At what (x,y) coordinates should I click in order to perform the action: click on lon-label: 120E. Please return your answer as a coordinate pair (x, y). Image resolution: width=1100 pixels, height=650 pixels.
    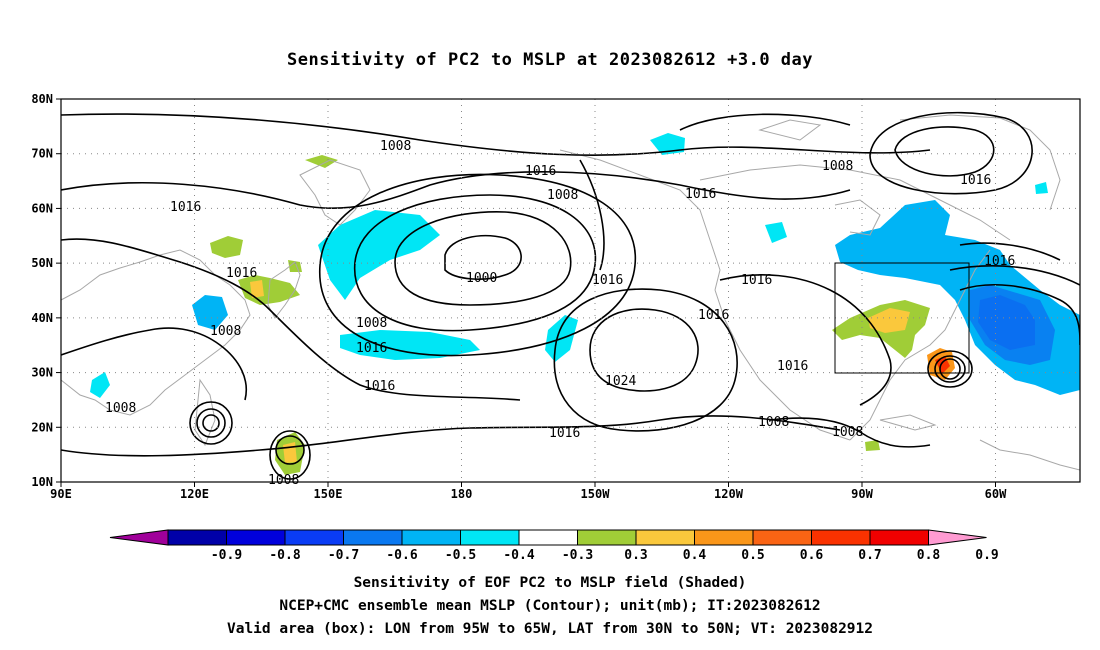
    Looking at the image, I should click on (194, 494).